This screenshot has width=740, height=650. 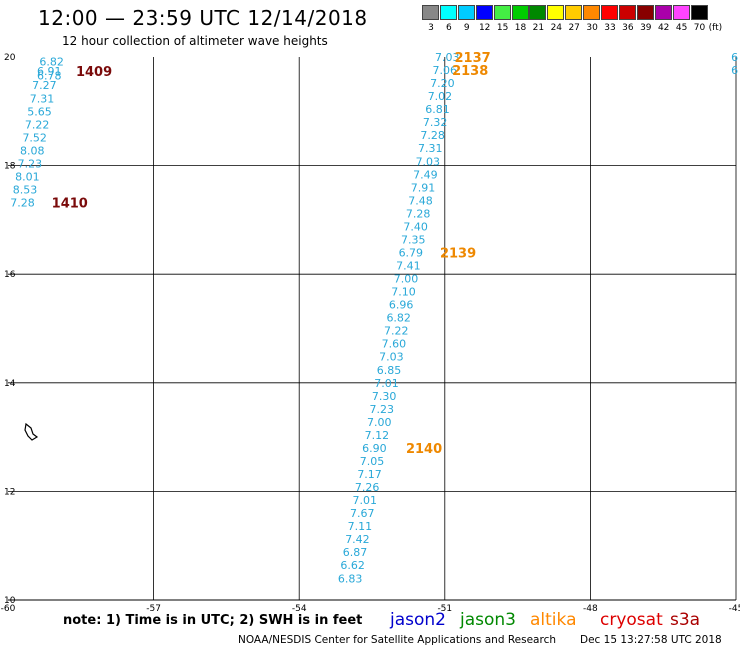 What do you see at coordinates (94, 72) in the screenshot?
I see `pass-number-label: 1409` at bounding box center [94, 72].